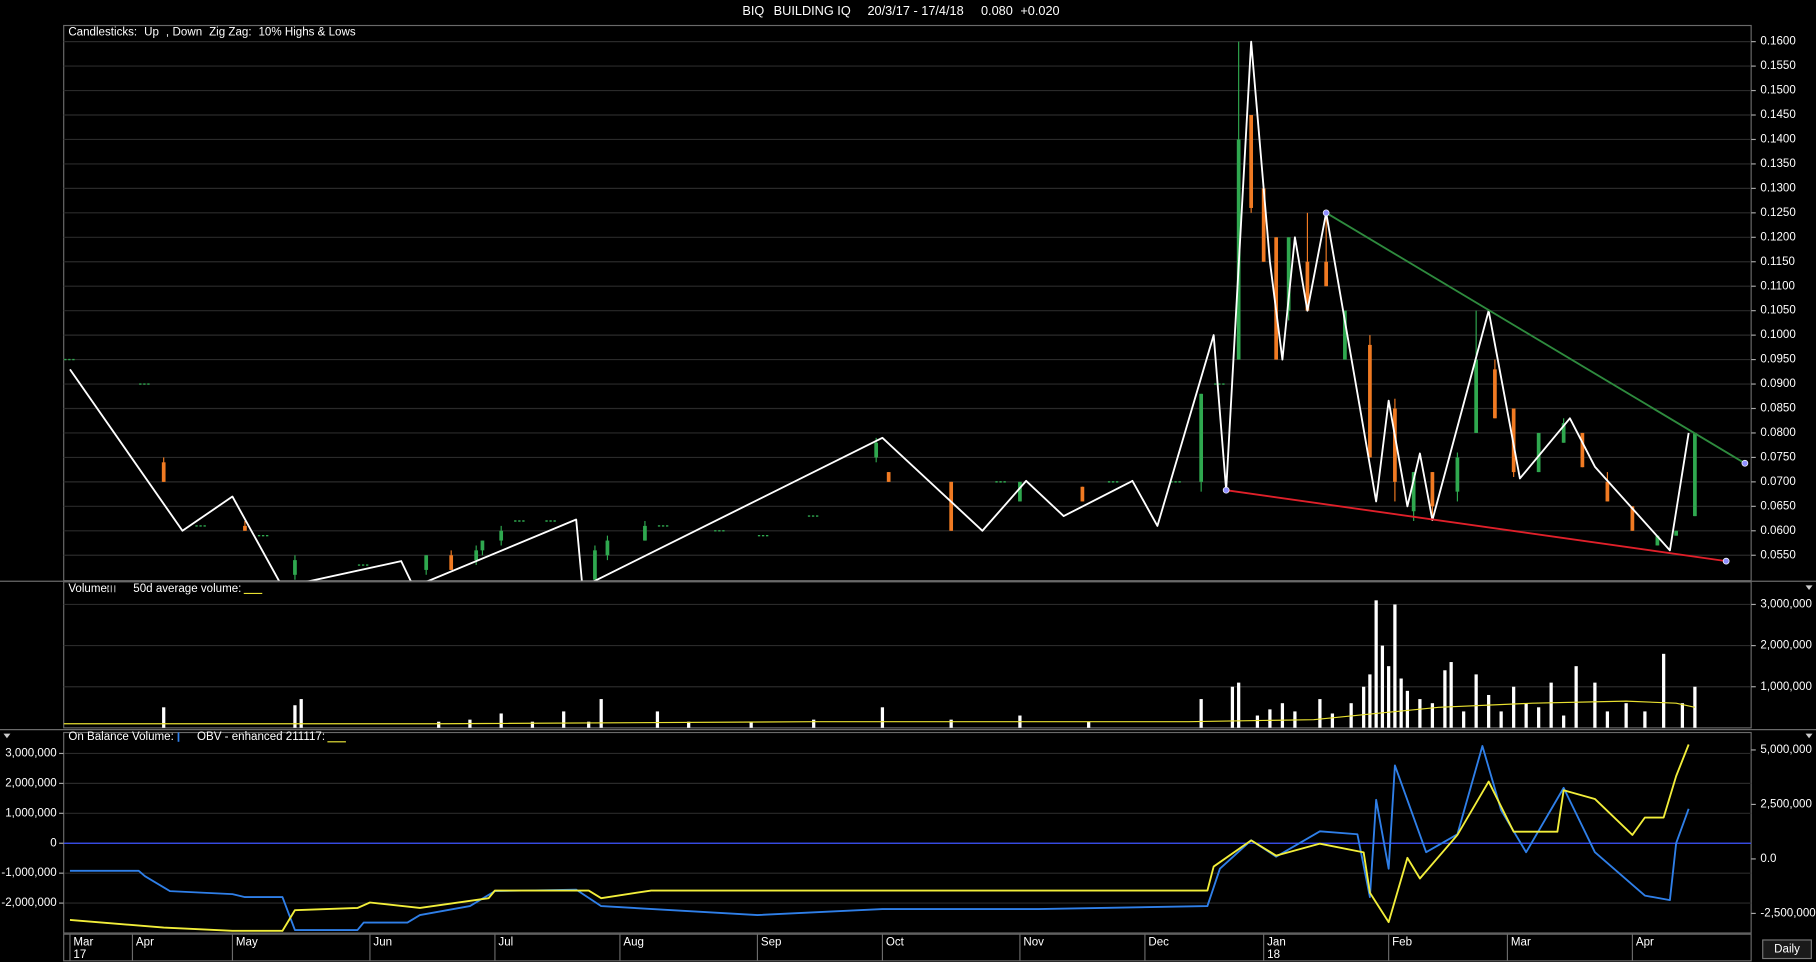 The height and width of the screenshot is (962, 1816). Describe the element at coordinates (1777, 555) in the screenshot. I see `y-tick-label: 0.0550` at that location.